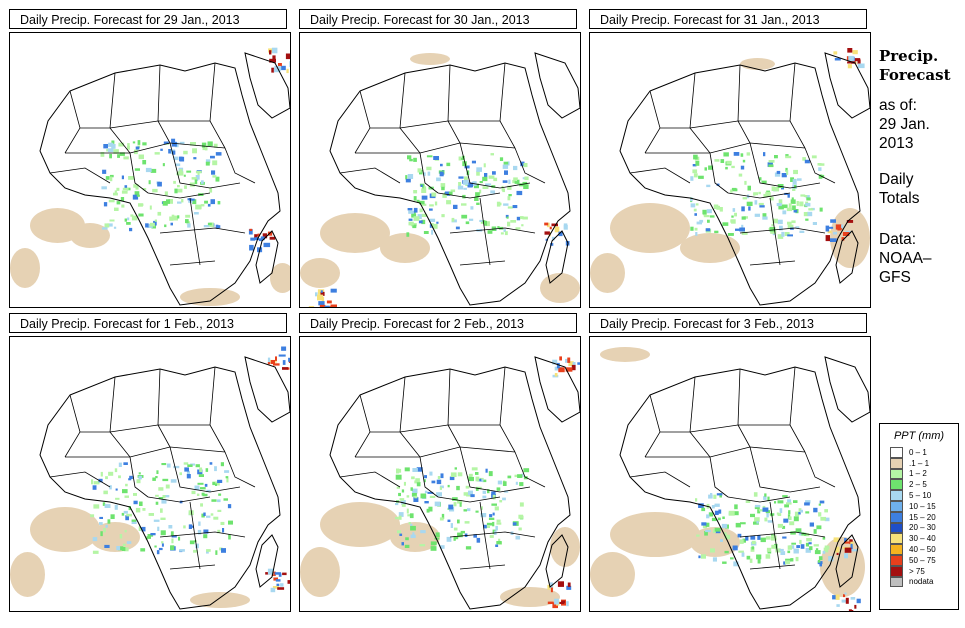  I want to click on data-source: Data: NOAA– GFS, so click(922, 258).